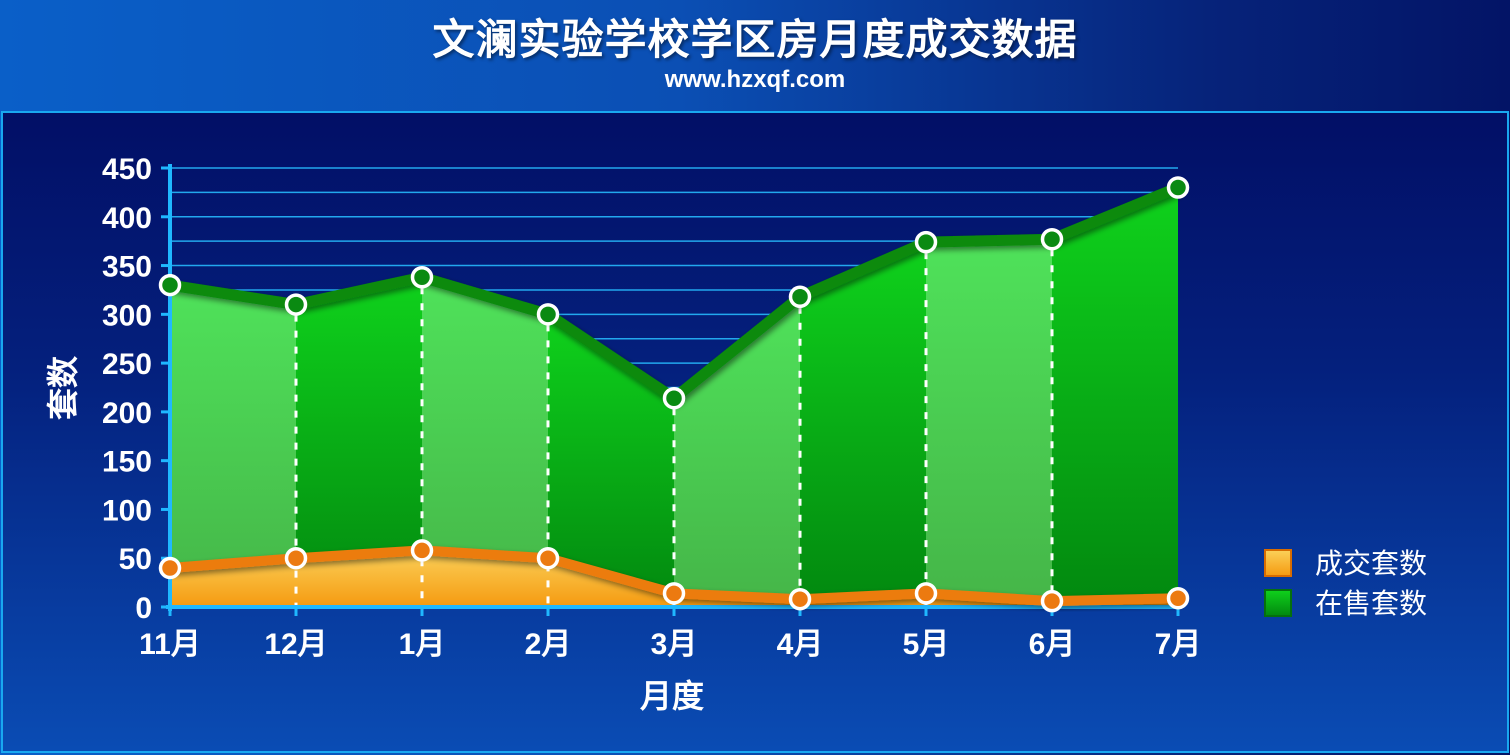 The width and height of the screenshot is (1510, 755). I want to click on y-tick-label: 100, so click(127, 510).